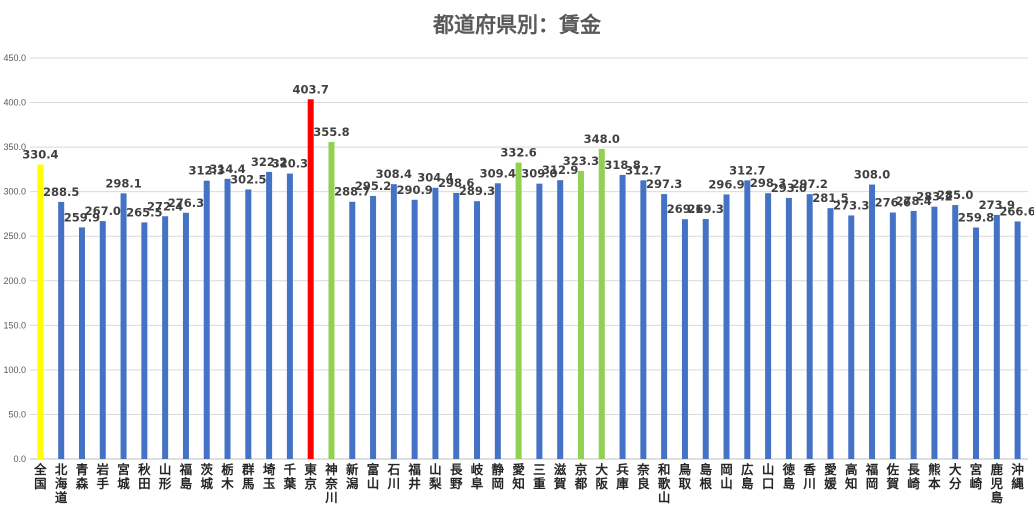  What do you see at coordinates (290, 164) in the screenshot?
I see `data-label: 320.3` at bounding box center [290, 164].